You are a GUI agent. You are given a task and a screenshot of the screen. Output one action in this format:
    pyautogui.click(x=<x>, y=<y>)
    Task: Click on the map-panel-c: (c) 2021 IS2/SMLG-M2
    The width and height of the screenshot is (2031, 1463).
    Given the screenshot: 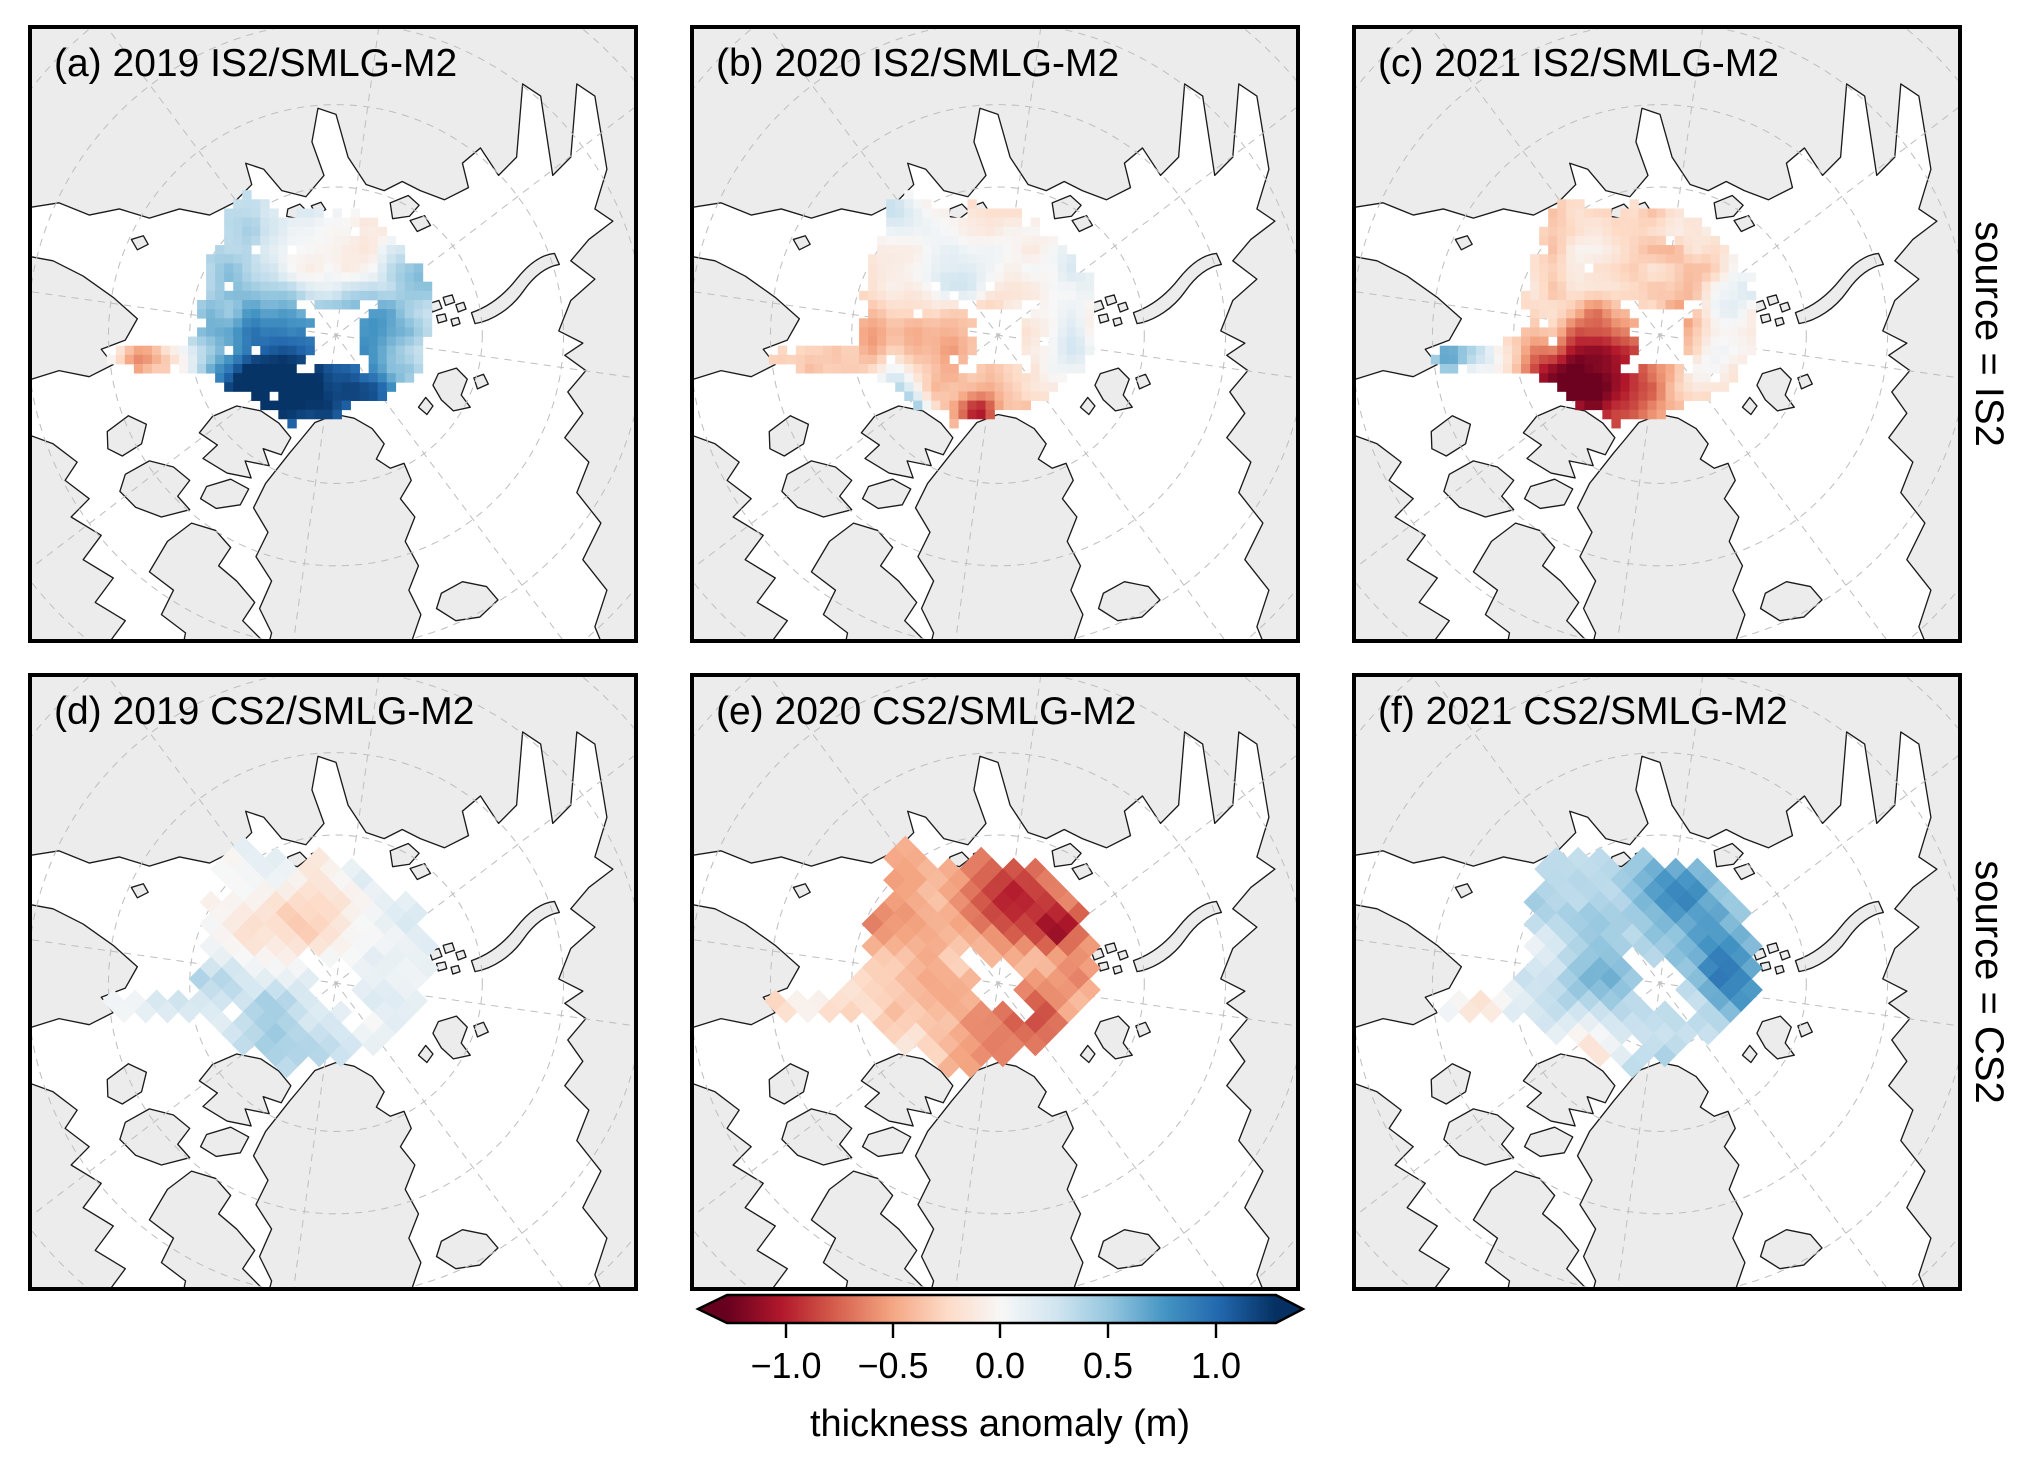 What is the action you would take?
    pyautogui.click(x=1657, y=334)
    